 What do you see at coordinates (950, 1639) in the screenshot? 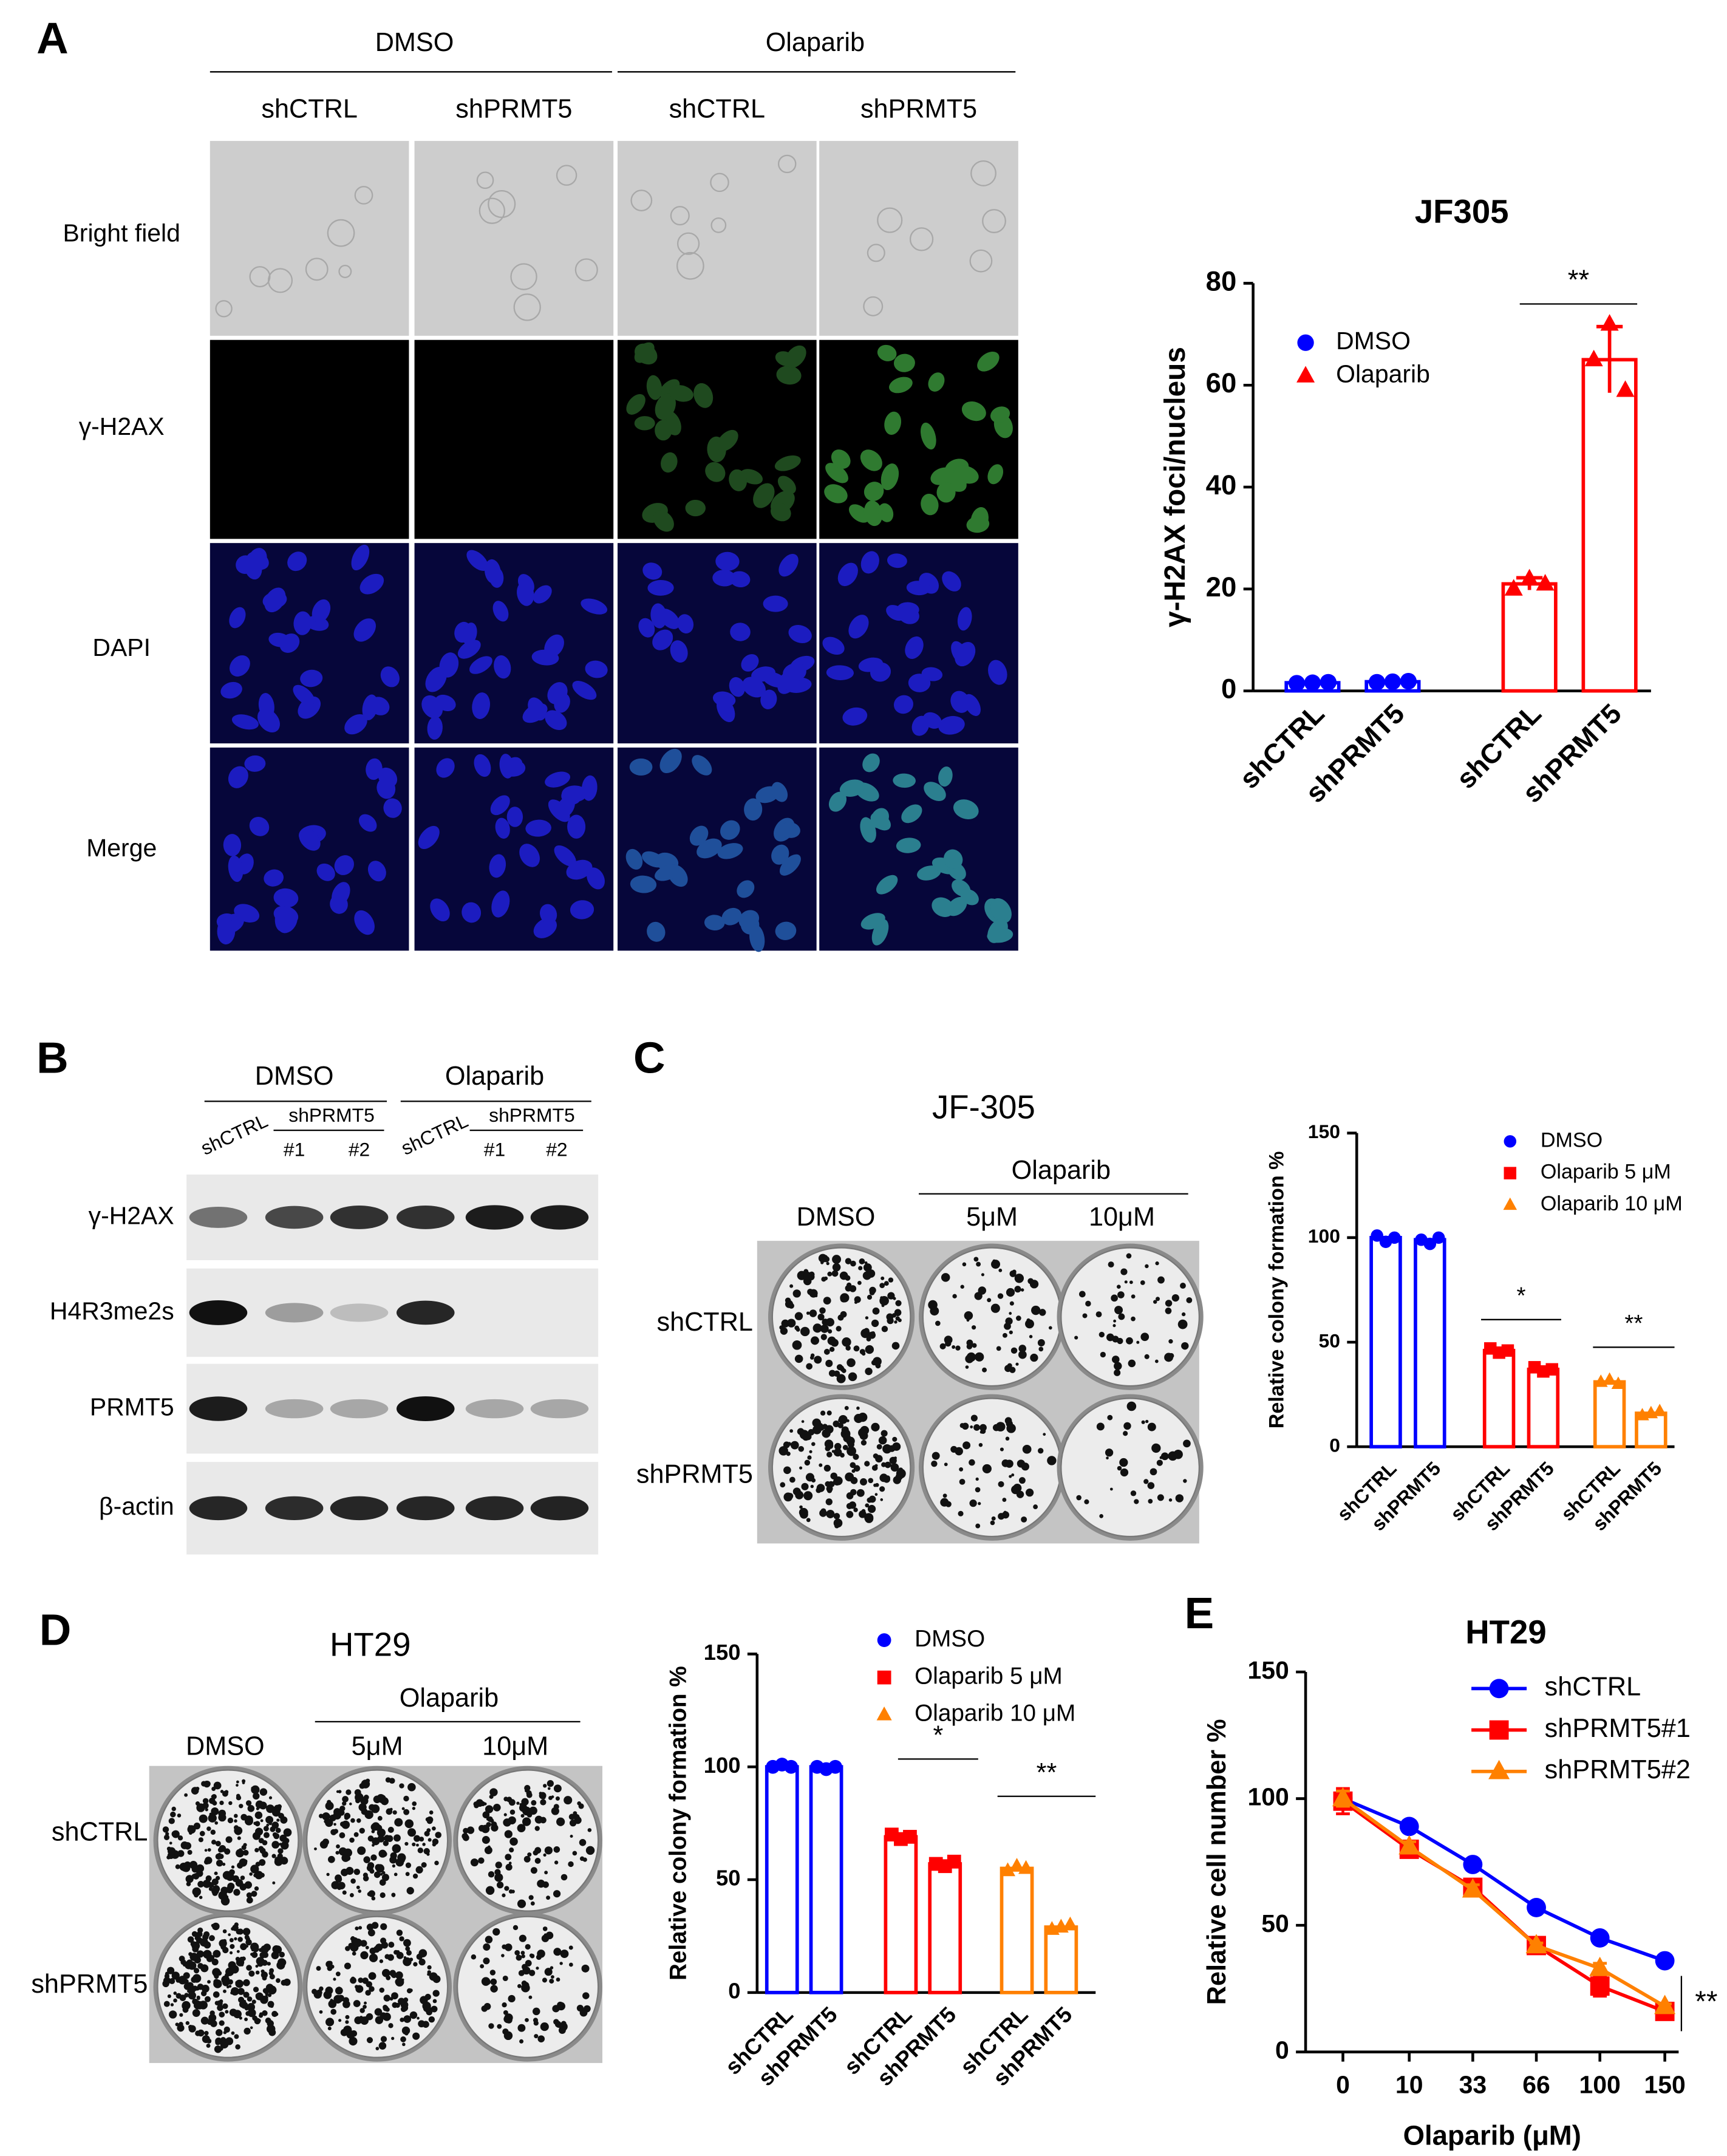
I see `legend-label: DMSO` at bounding box center [950, 1639].